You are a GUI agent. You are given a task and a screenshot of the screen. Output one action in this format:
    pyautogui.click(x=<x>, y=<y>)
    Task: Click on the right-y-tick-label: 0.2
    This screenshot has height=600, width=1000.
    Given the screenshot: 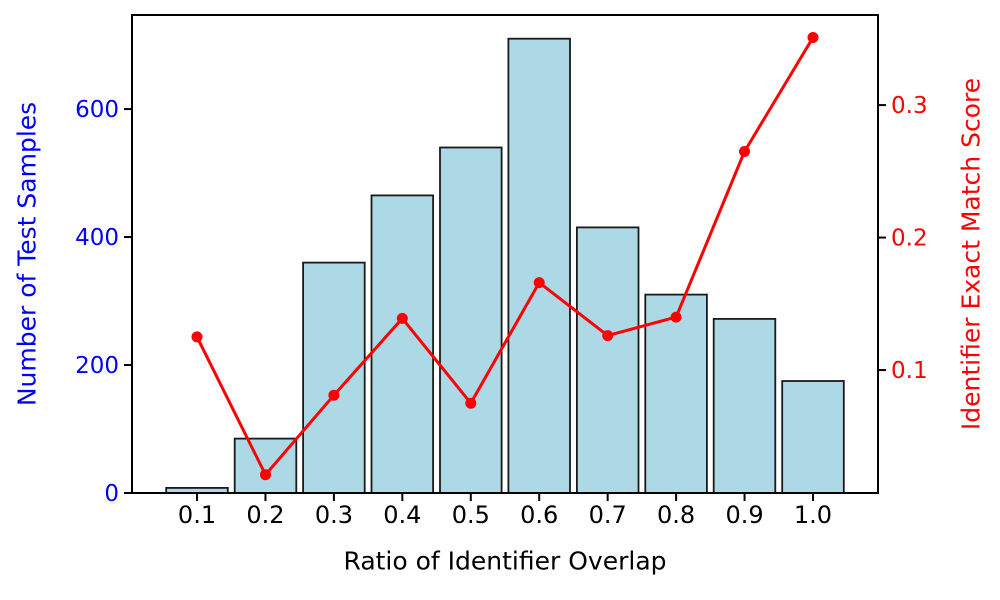 What is the action you would take?
    pyautogui.click(x=909, y=239)
    